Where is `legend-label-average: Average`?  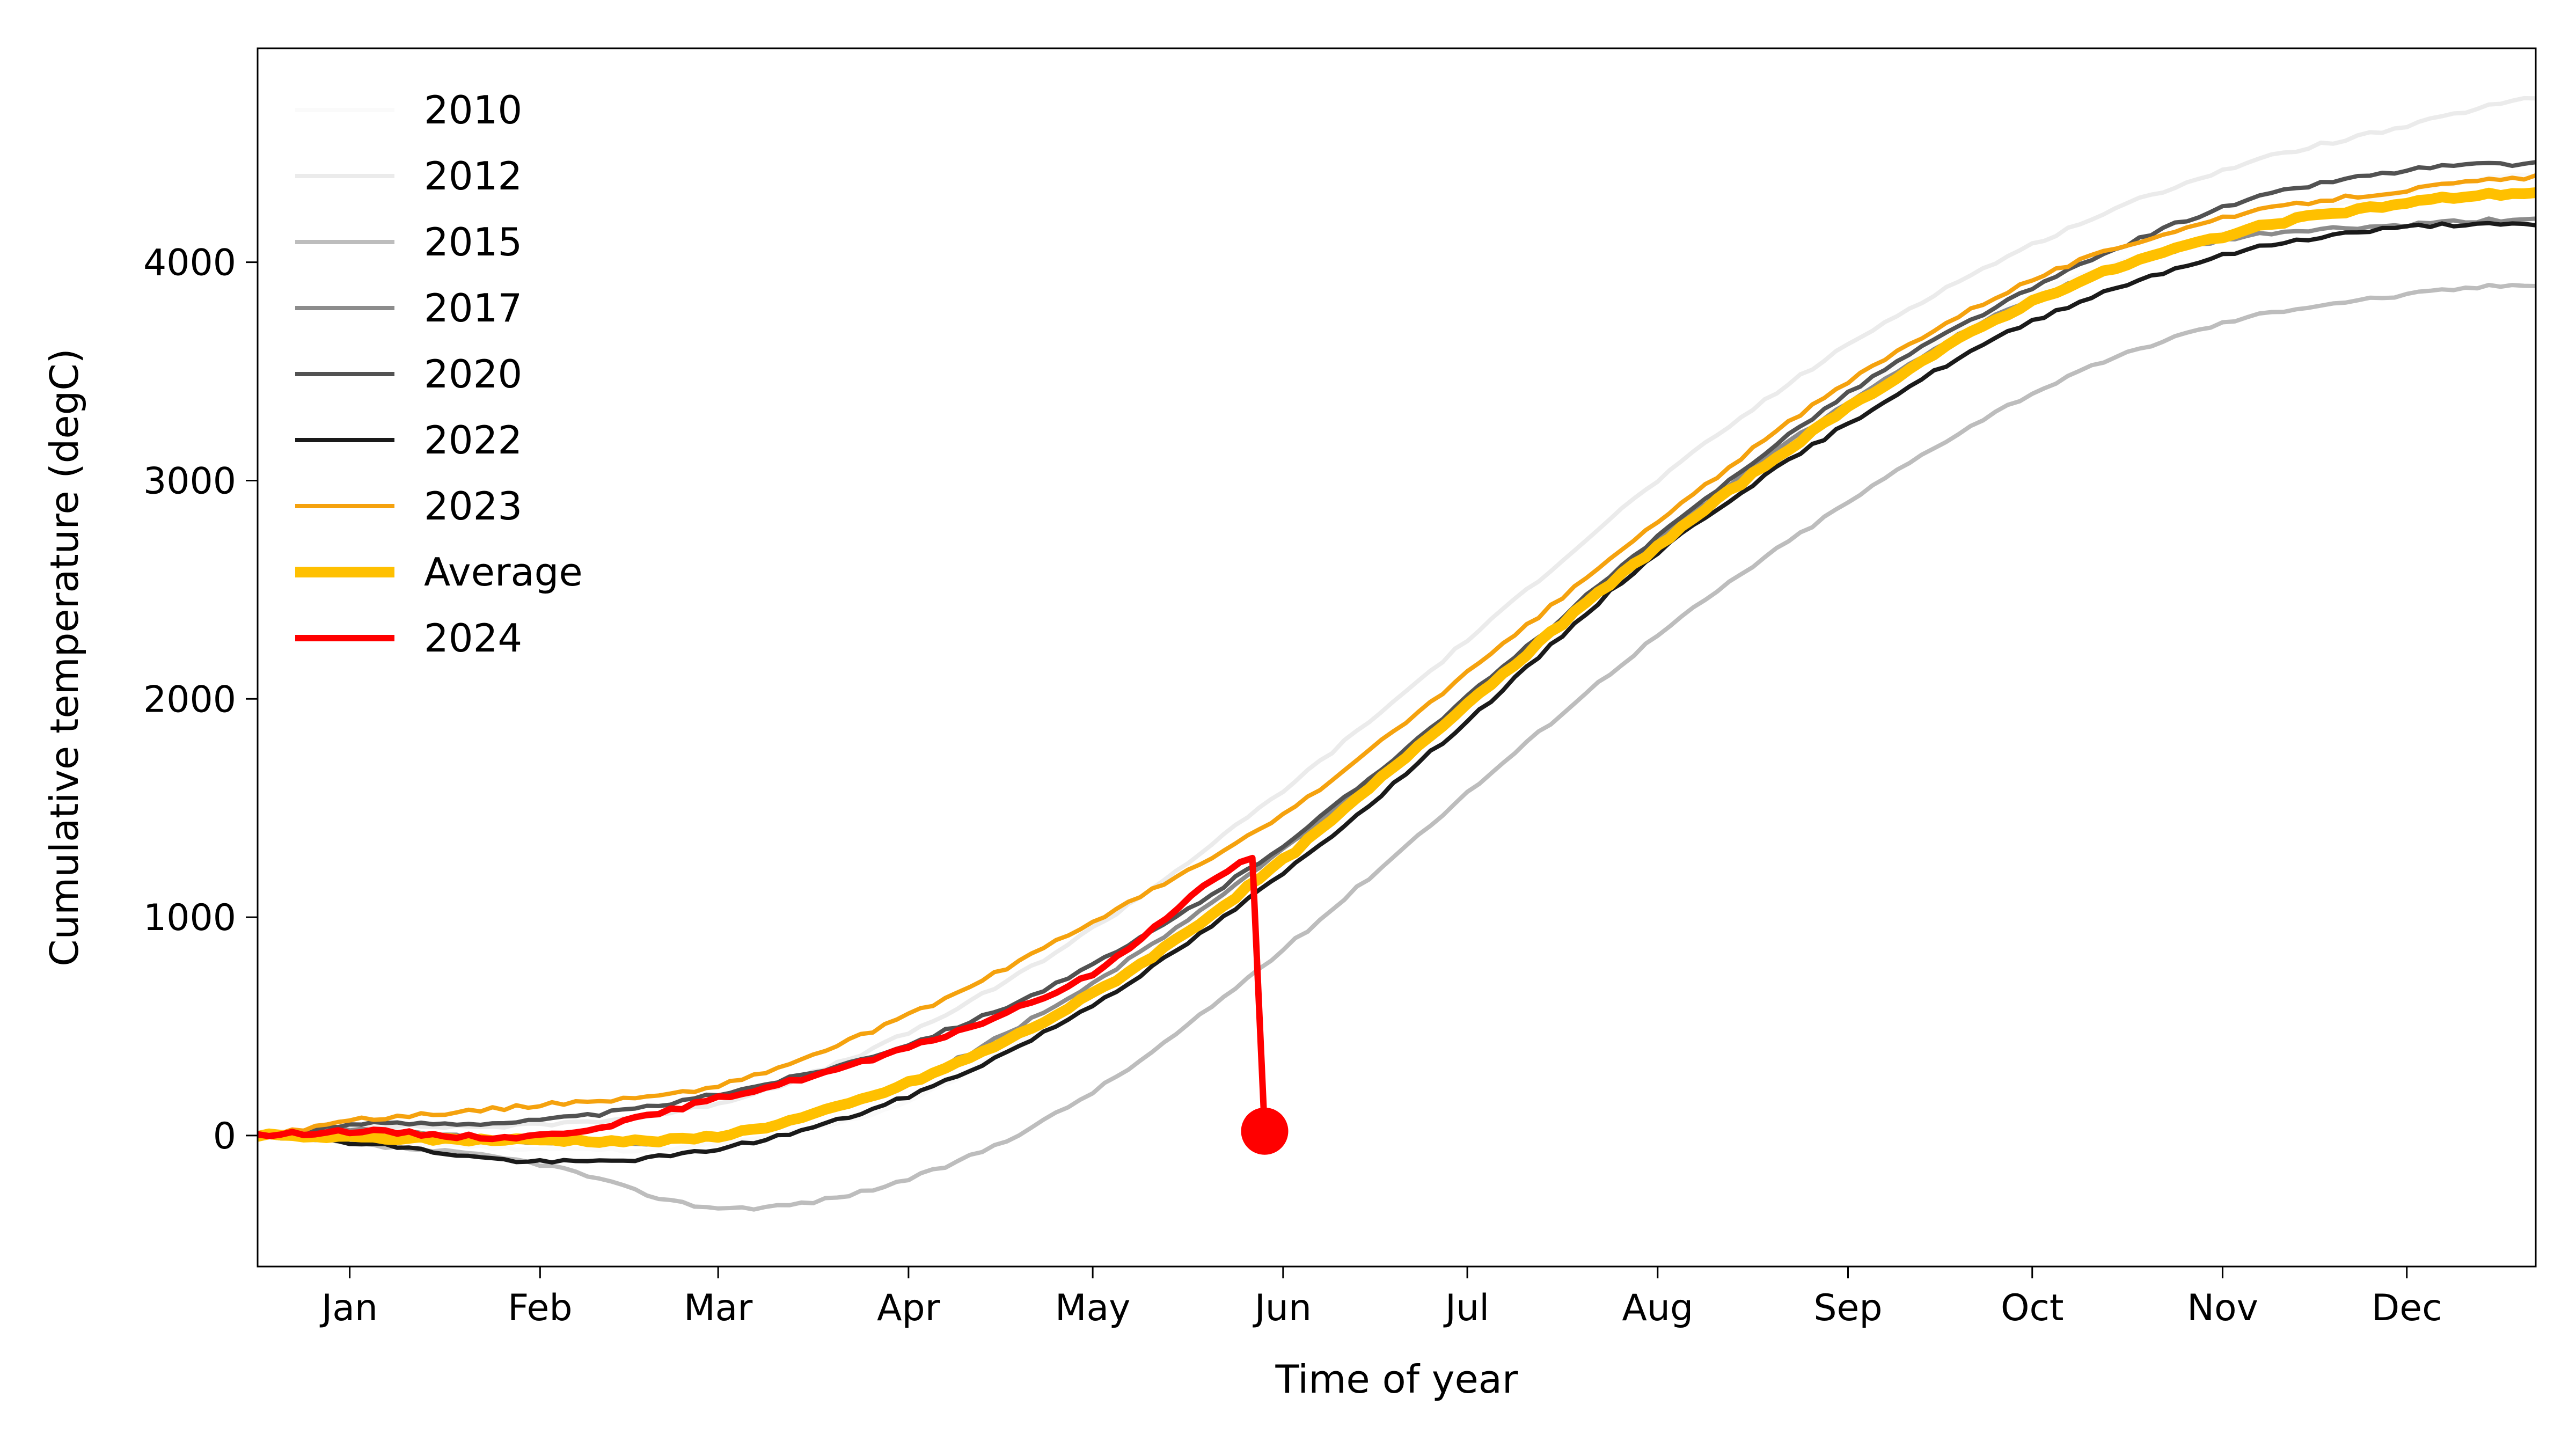 legend-label-average: Average is located at coordinates (503, 572).